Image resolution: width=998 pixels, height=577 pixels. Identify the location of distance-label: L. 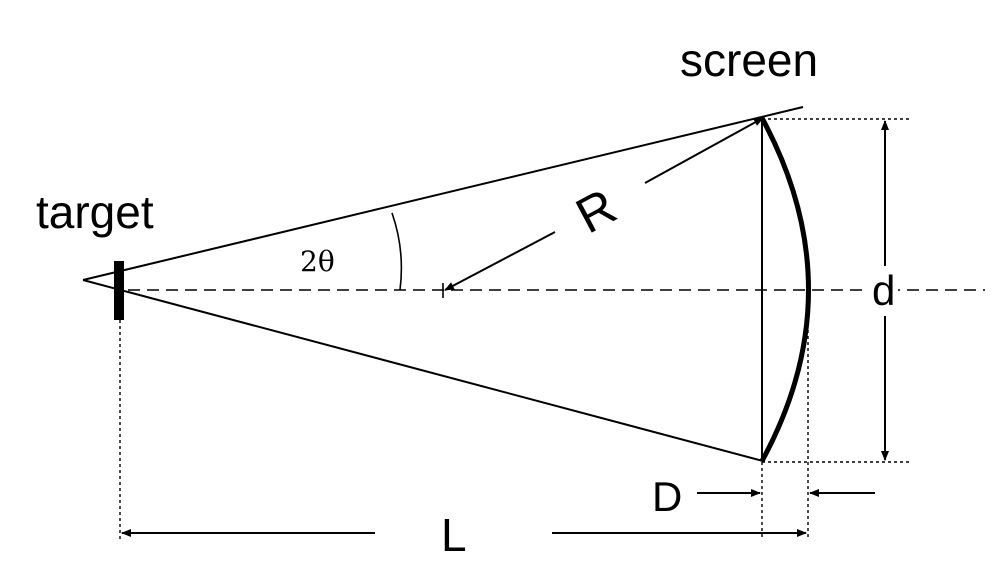
(454, 535).